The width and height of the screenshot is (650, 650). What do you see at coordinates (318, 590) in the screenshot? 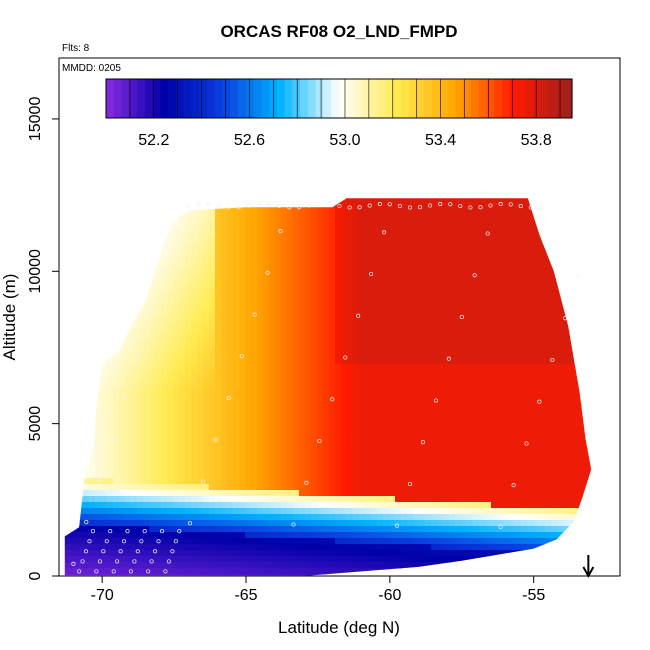
I see `x-axis: -70 -65 -60 -55` at bounding box center [318, 590].